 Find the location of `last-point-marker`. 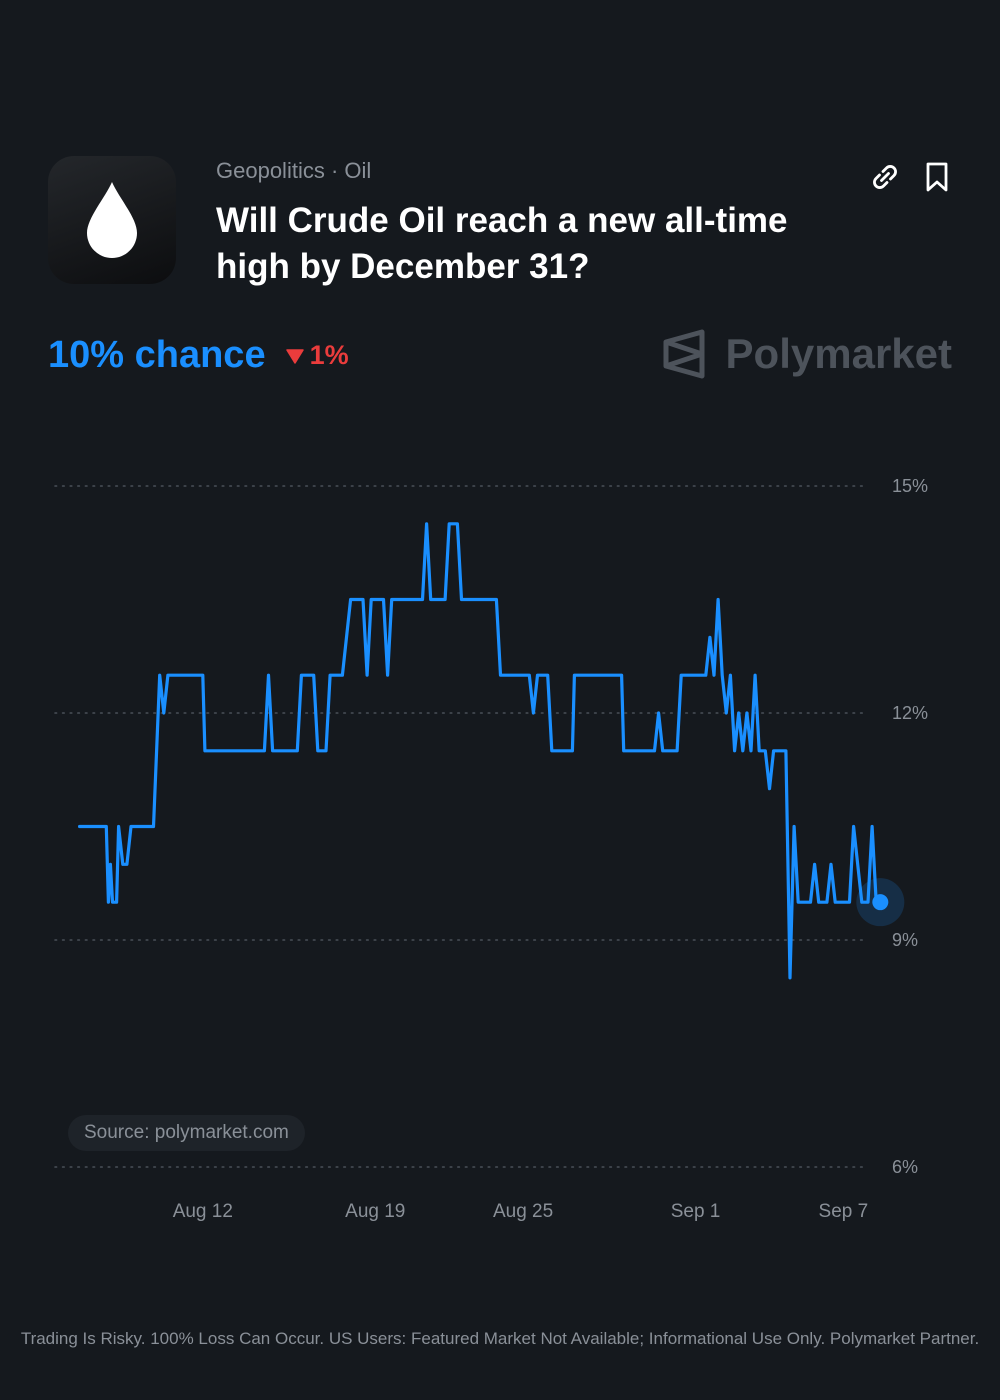

last-point-marker is located at coordinates (880, 902).